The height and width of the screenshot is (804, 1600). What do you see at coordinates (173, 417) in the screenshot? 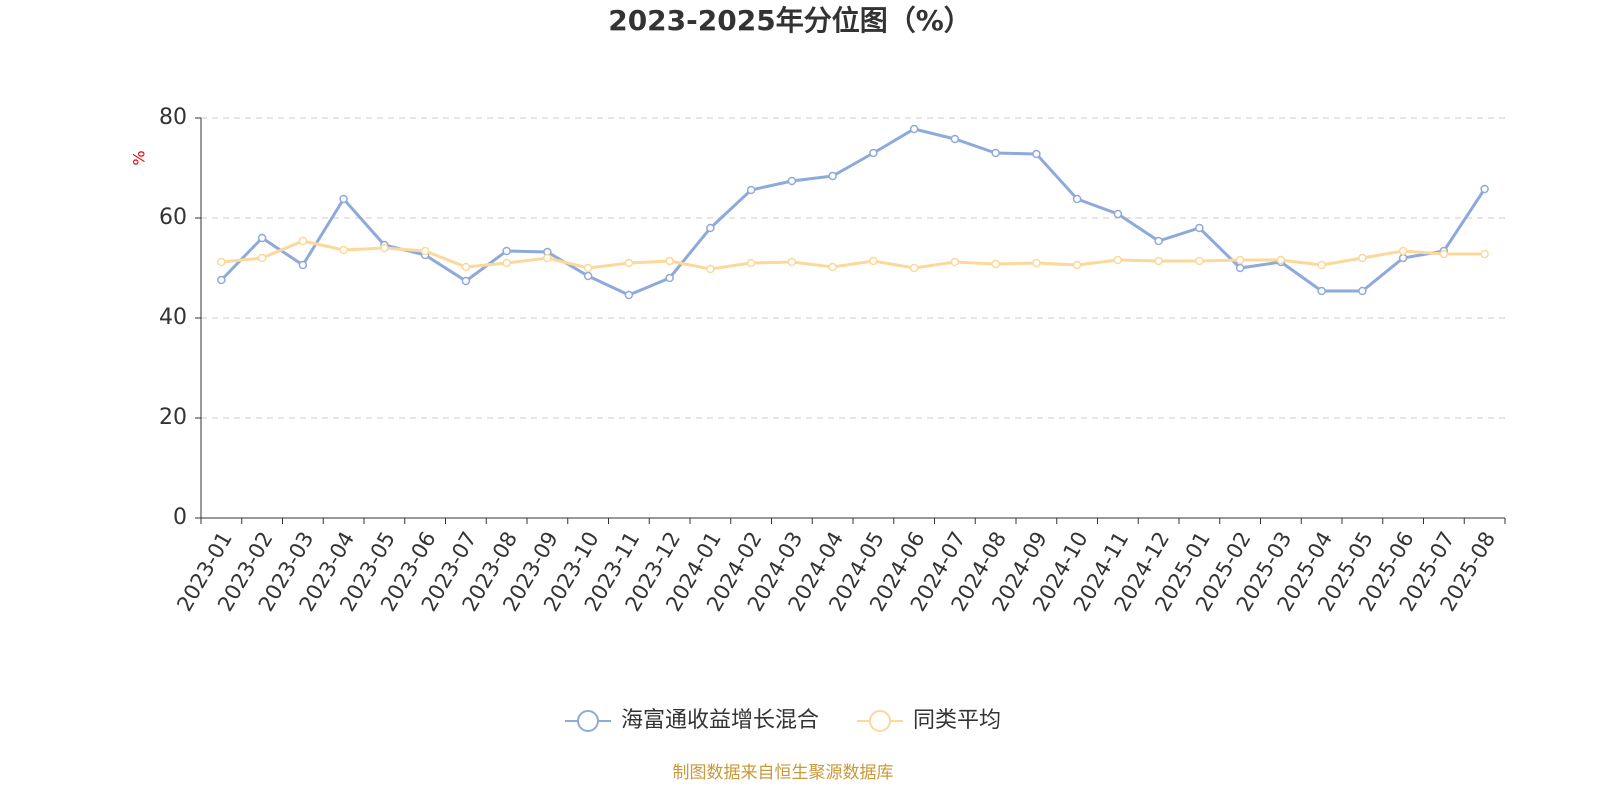
I see `y-tick-label: 20` at bounding box center [173, 417].